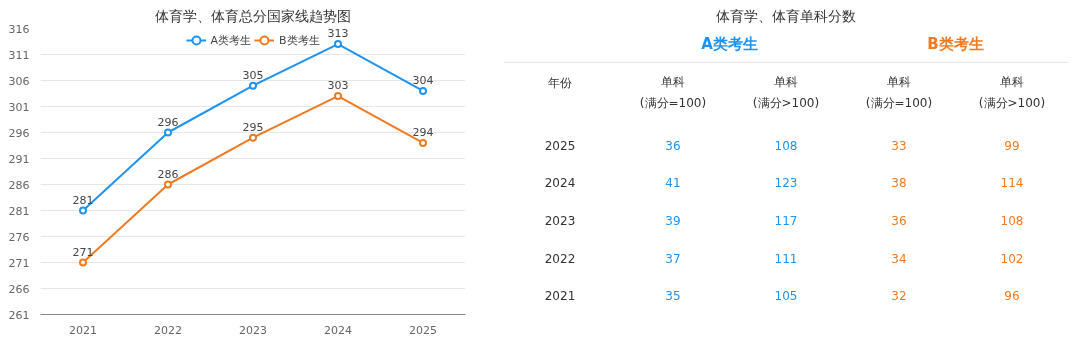  I want to click on data-label: 99, so click(1012, 145).